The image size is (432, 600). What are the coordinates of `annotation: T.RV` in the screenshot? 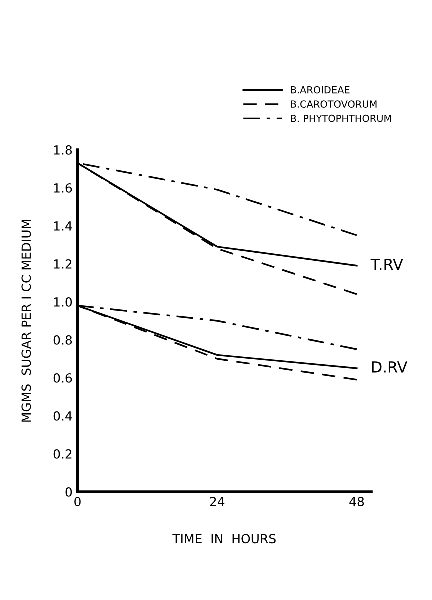 It's located at (387, 264).